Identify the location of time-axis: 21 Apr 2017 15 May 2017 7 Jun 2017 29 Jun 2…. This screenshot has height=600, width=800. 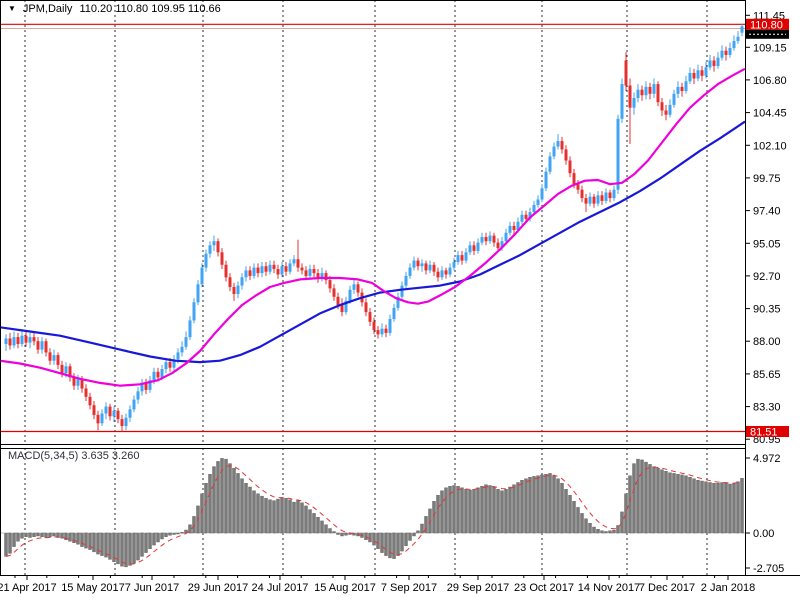
(377, 584).